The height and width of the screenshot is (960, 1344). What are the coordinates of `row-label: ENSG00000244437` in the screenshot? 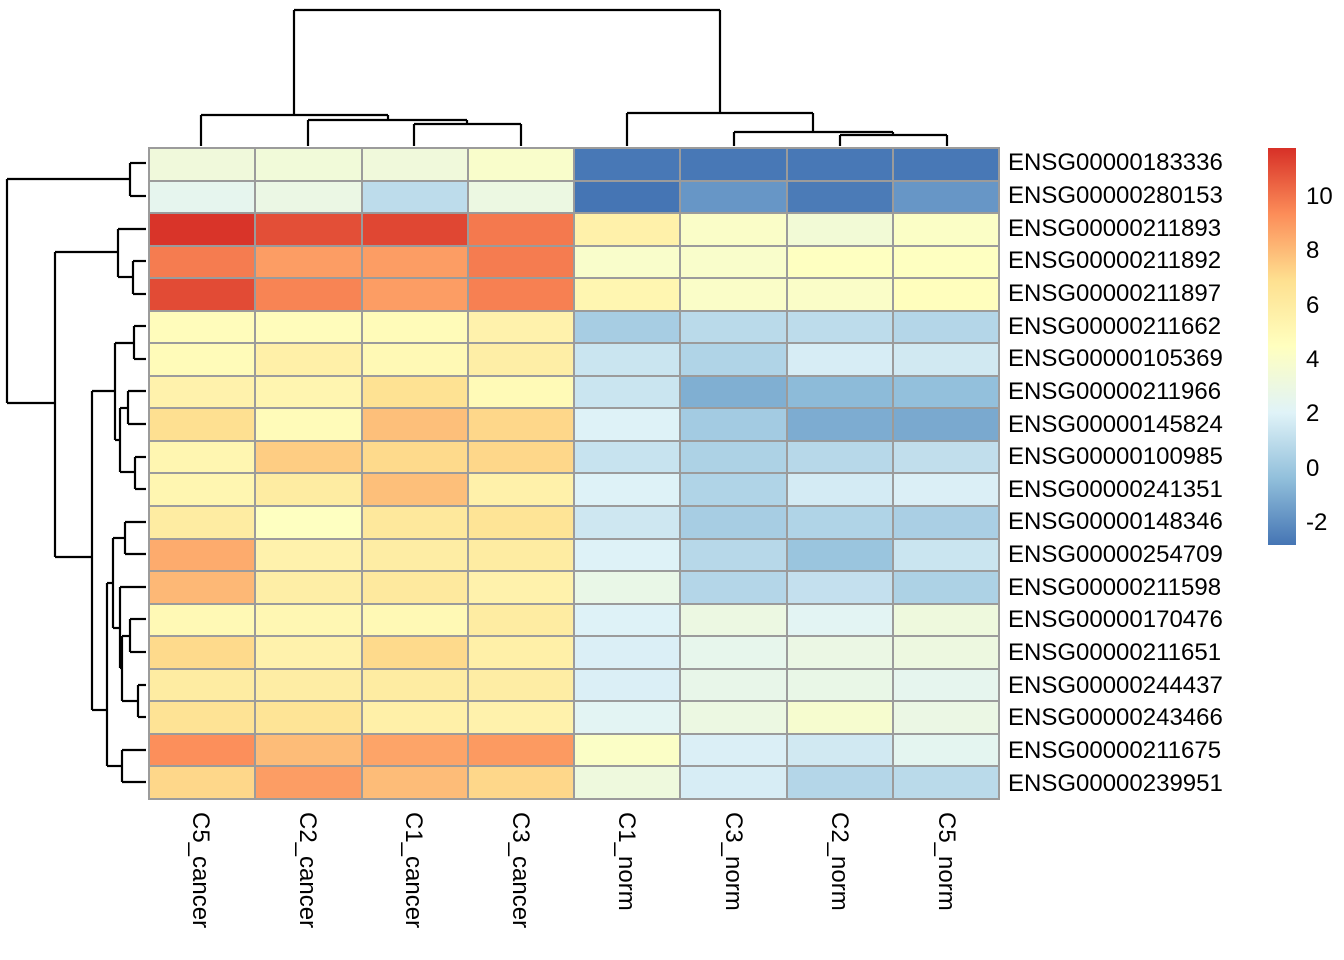 It's located at (1115, 685).